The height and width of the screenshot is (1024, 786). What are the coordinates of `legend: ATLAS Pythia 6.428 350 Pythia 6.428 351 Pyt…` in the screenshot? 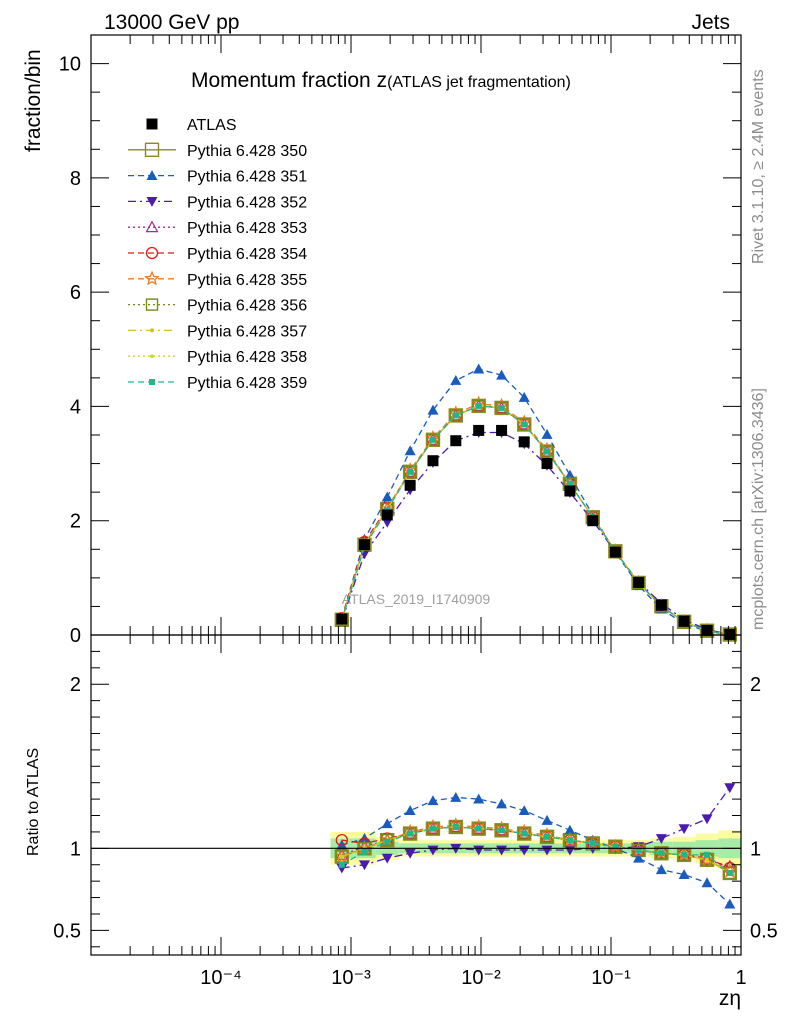 It's located at (217, 254).